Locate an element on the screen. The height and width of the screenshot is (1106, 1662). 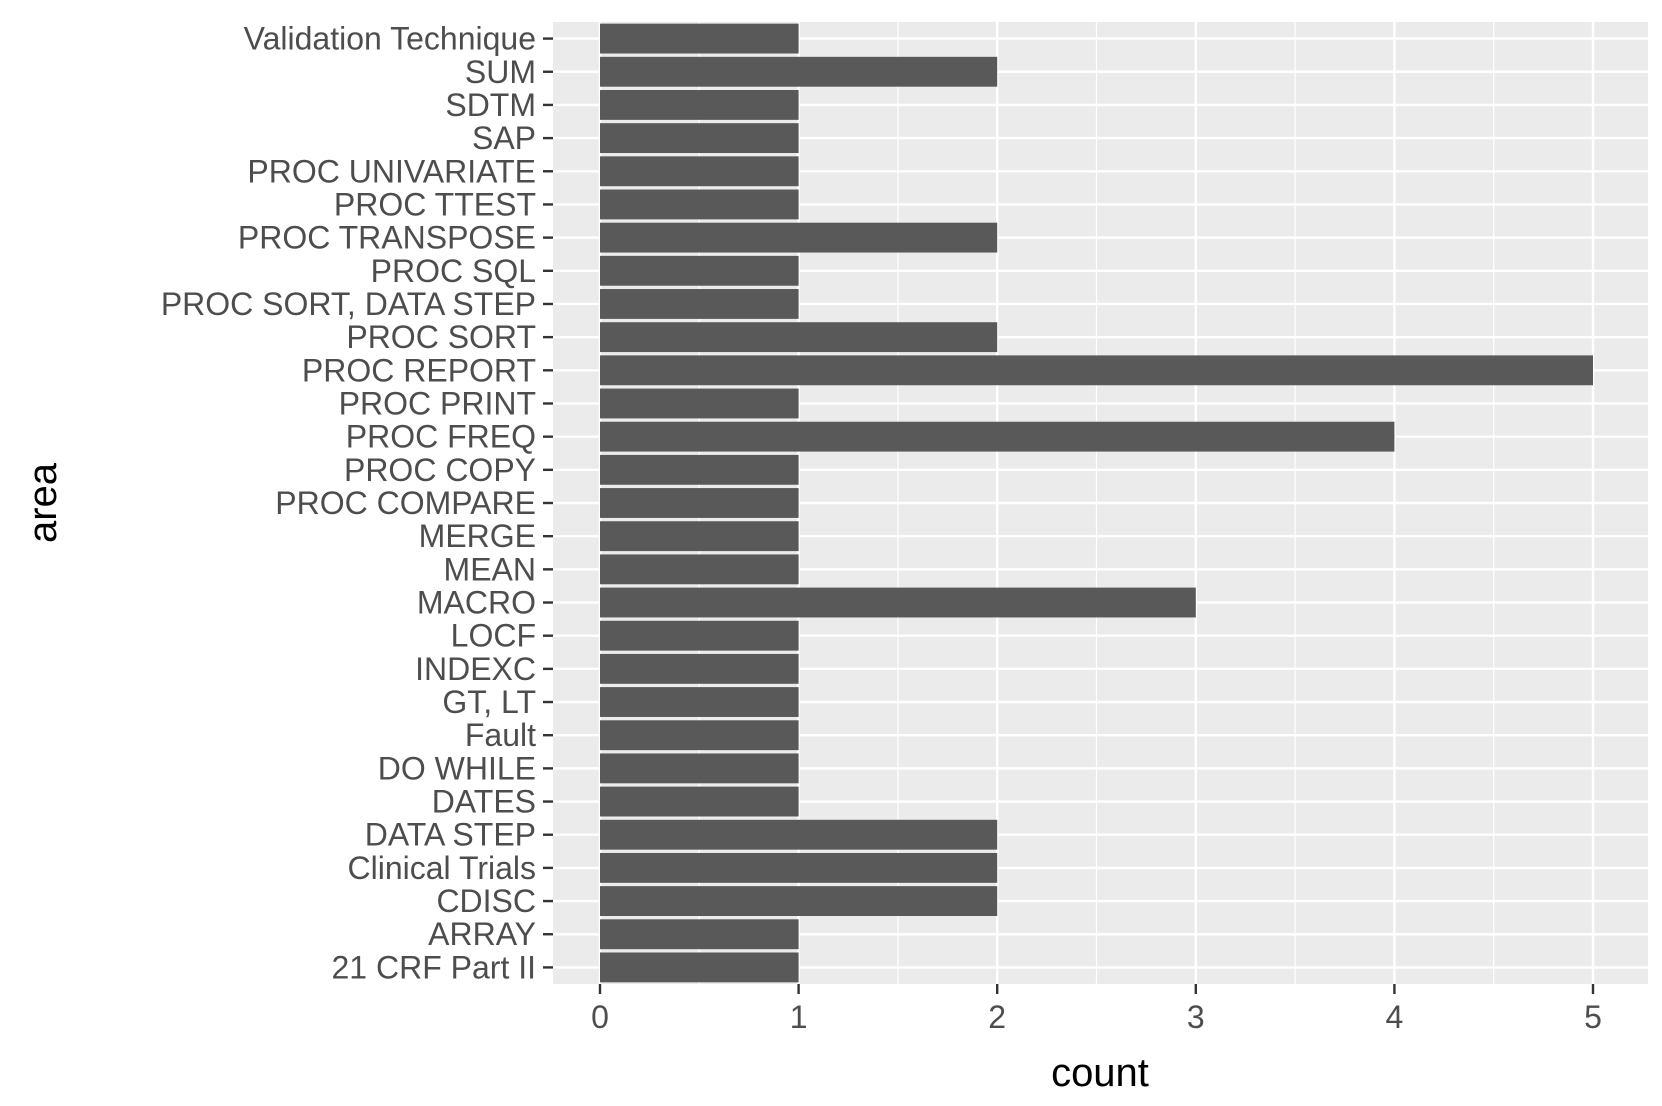
y-tick-label: ARRAY is located at coordinates (482, 934).